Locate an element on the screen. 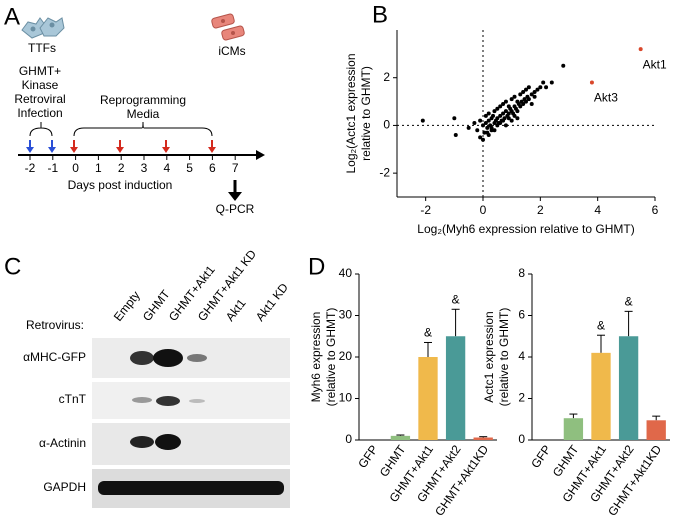 This screenshot has height=520, width=677. row-label: cTnT is located at coordinates (73, 399).